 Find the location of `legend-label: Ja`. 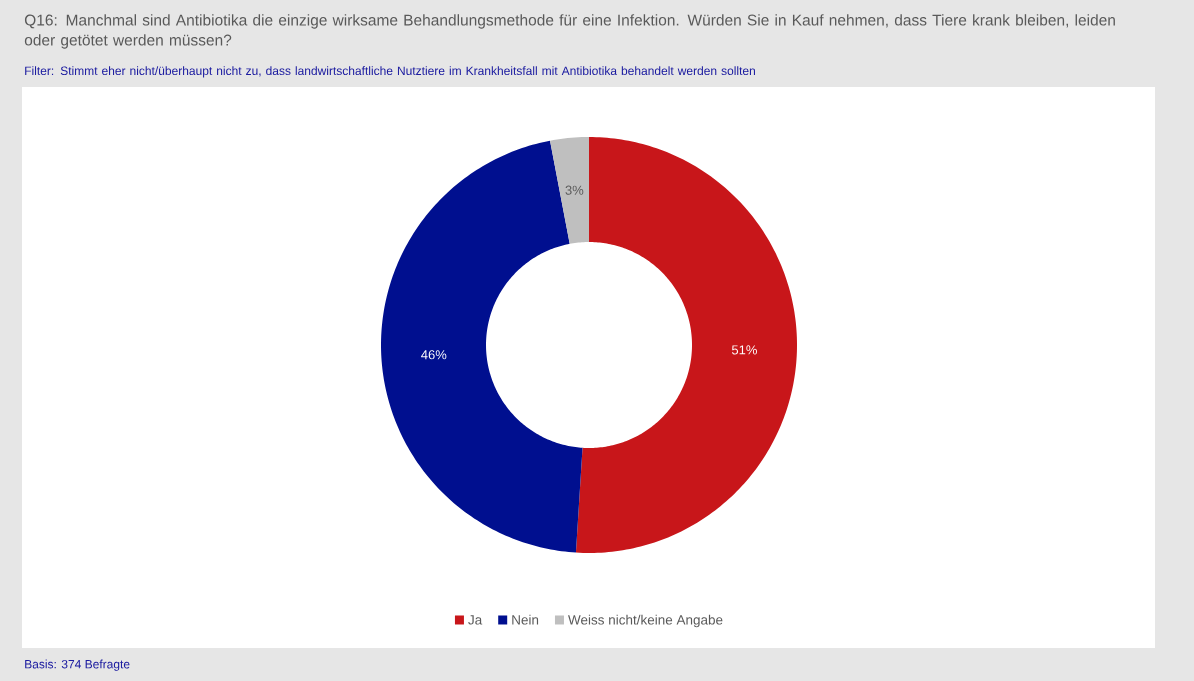

legend-label: Ja is located at coordinates (475, 620).